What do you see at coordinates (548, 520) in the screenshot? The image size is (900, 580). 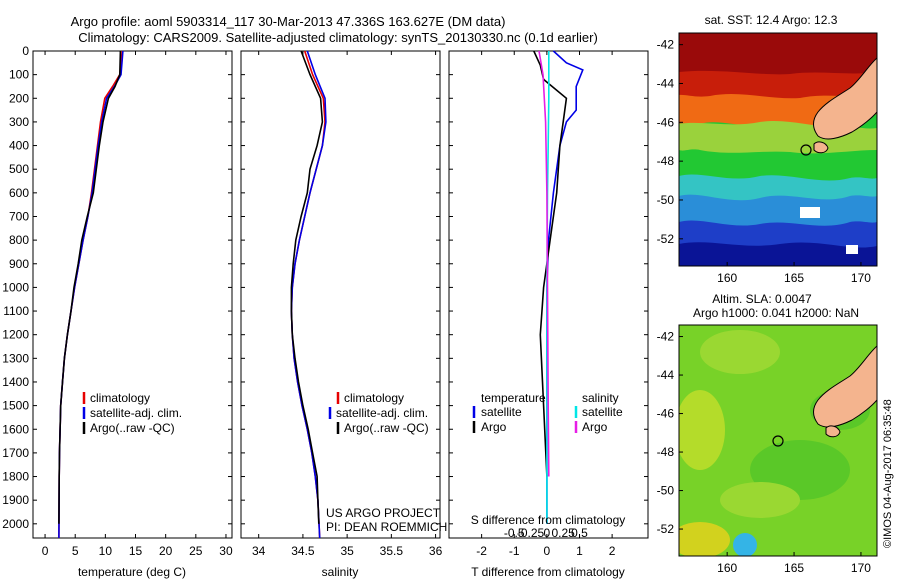 I see `salinity-difference-label: S difference from climatology` at bounding box center [548, 520].